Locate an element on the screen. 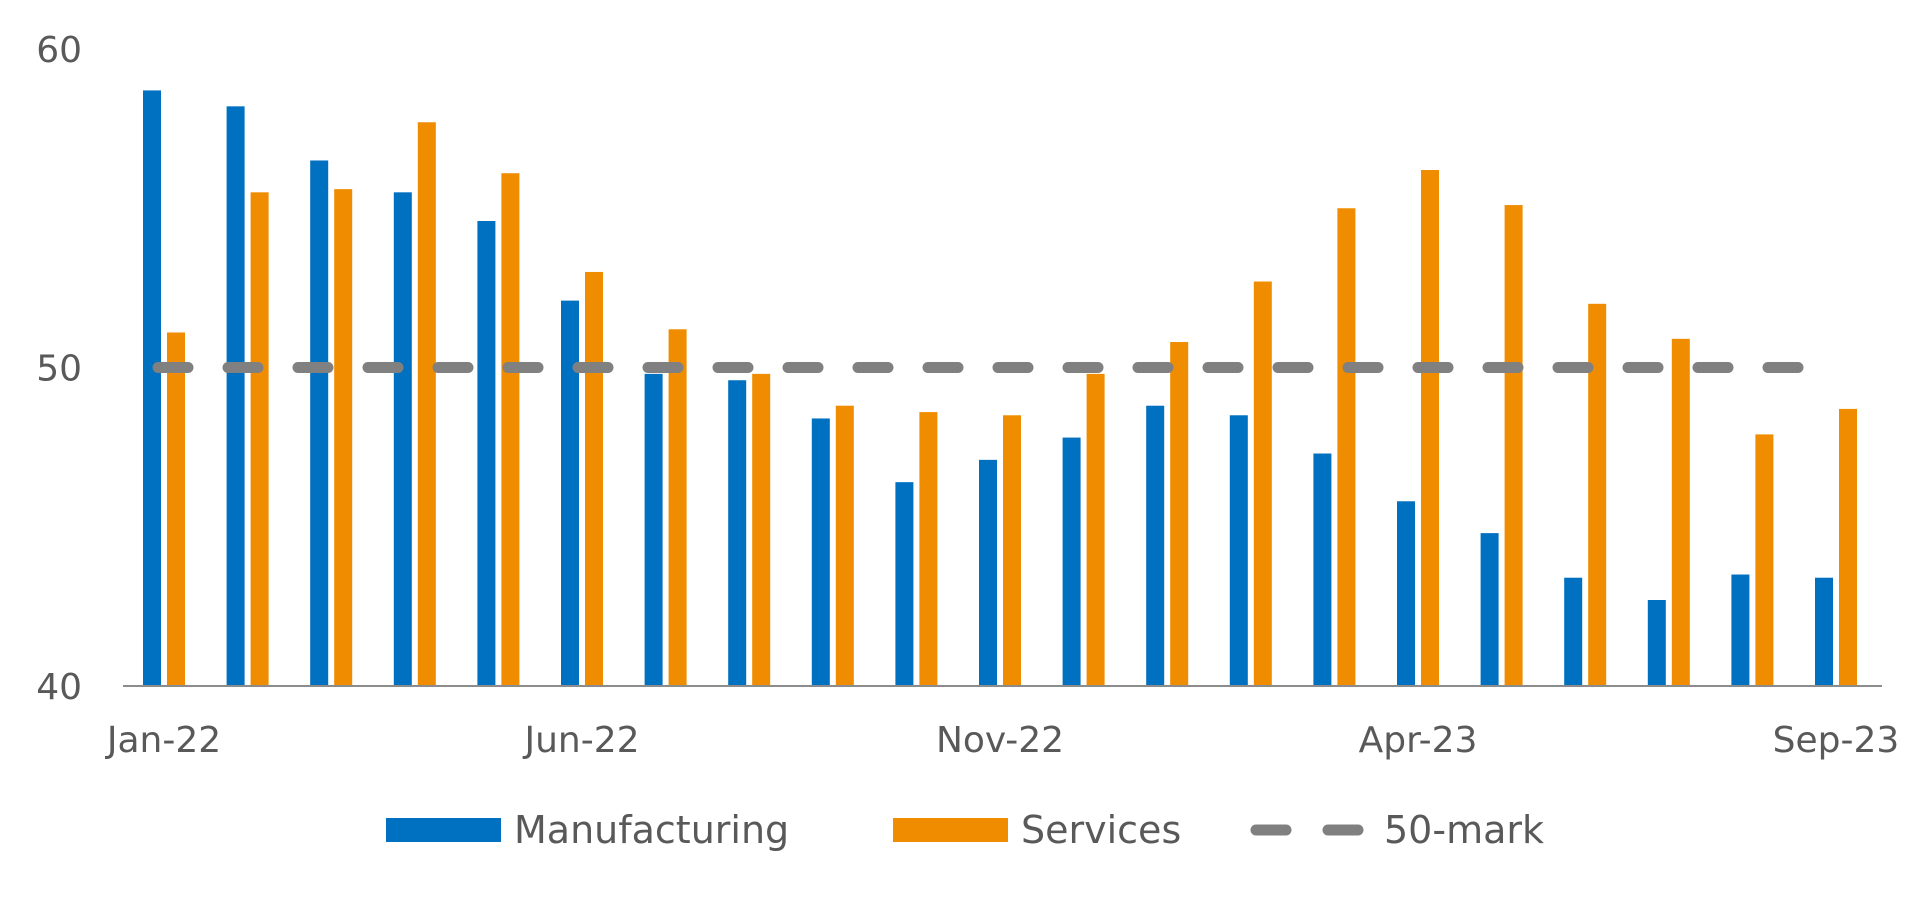  x-tick-label-jun-22: Jun-22 is located at coordinates (580, 740).